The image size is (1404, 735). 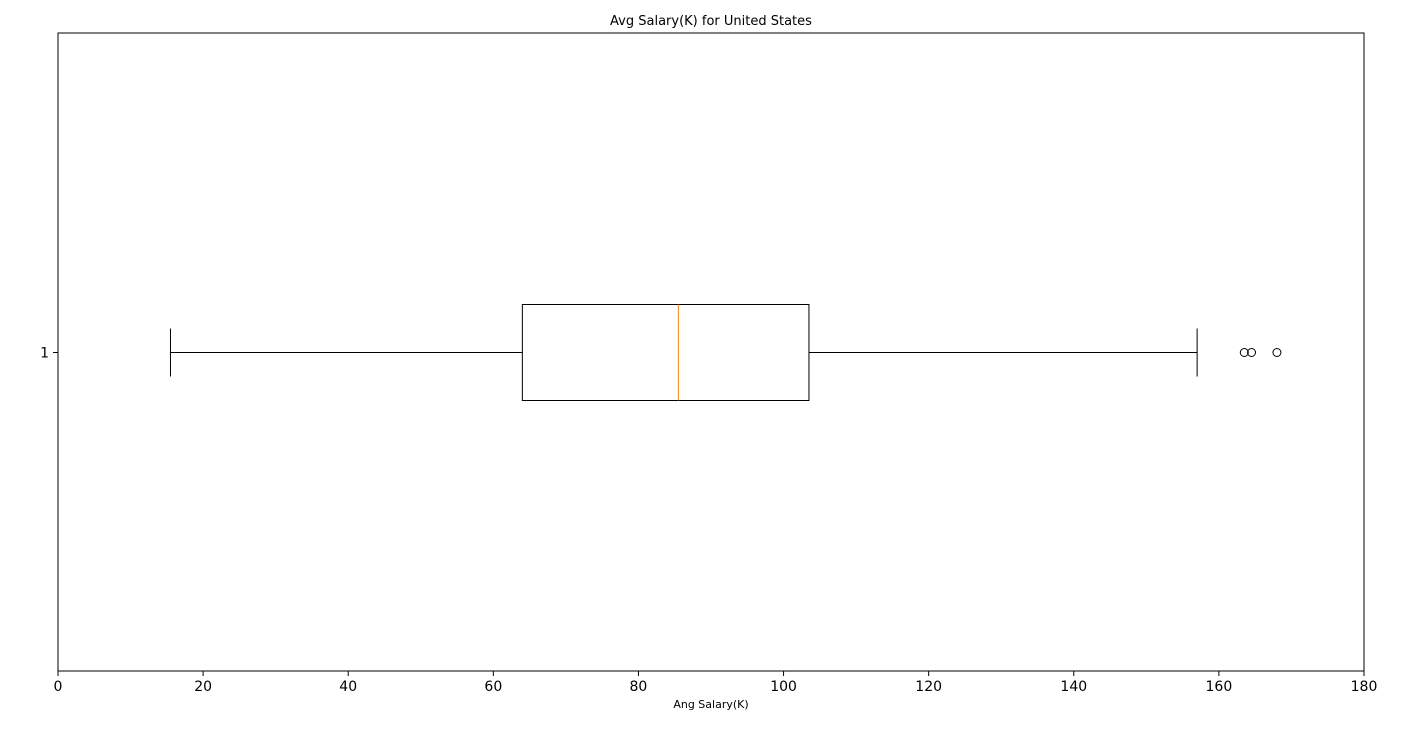 What do you see at coordinates (203, 687) in the screenshot?
I see `x-tick-label: 20` at bounding box center [203, 687].